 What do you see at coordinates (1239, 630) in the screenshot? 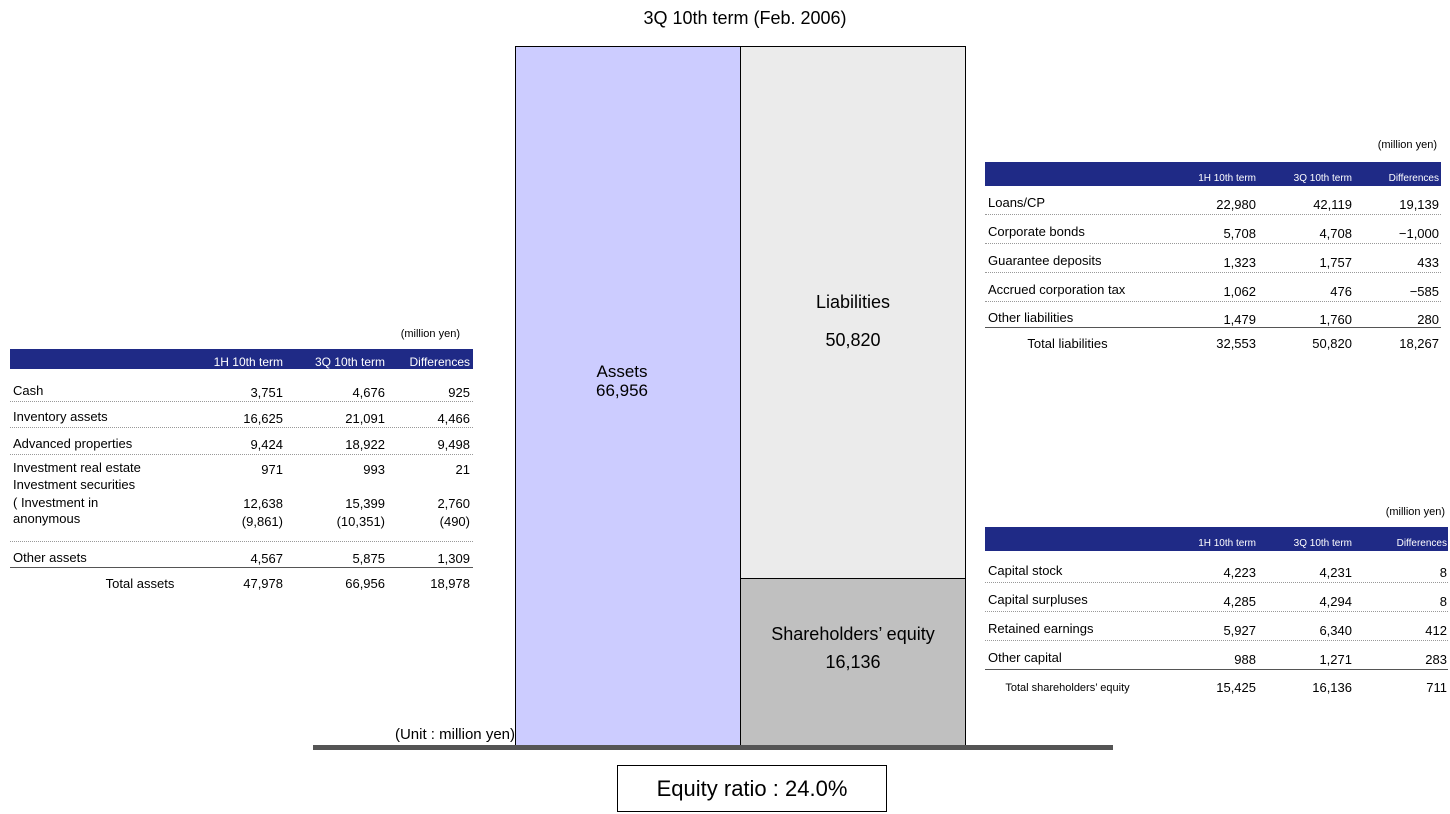
I see `cell: 5,927` at bounding box center [1239, 630].